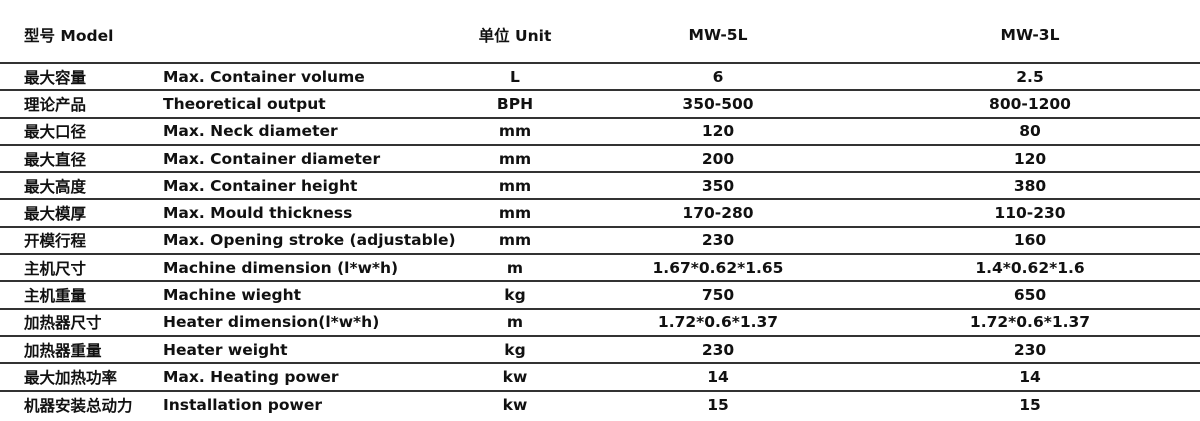 The image size is (1200, 421). I want to click on cell-cn: 最大直径, so click(55, 159).